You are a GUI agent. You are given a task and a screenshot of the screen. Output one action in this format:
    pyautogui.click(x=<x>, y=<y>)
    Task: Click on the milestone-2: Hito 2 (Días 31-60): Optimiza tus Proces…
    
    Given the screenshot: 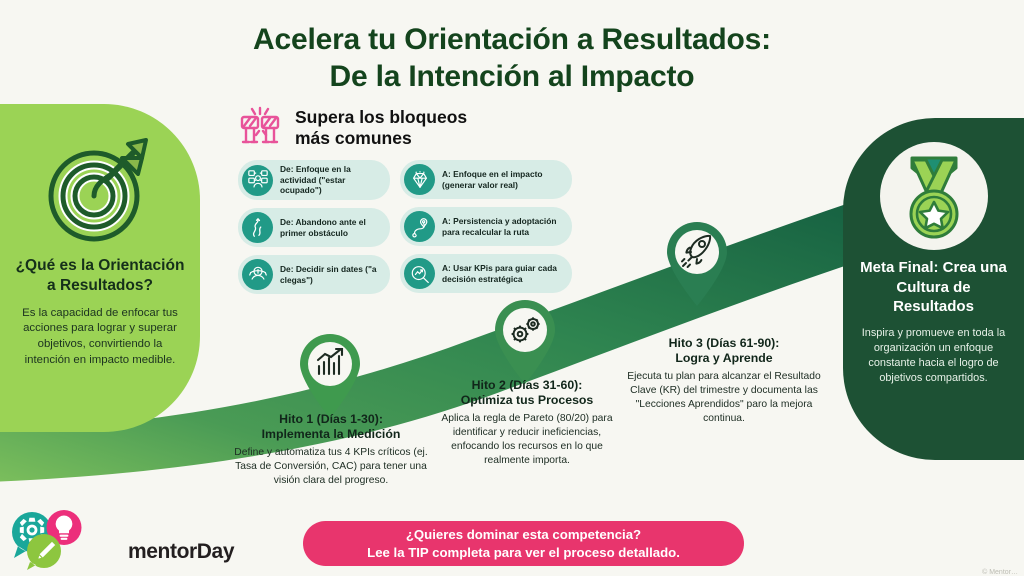 What is the action you would take?
    pyautogui.click(x=527, y=422)
    